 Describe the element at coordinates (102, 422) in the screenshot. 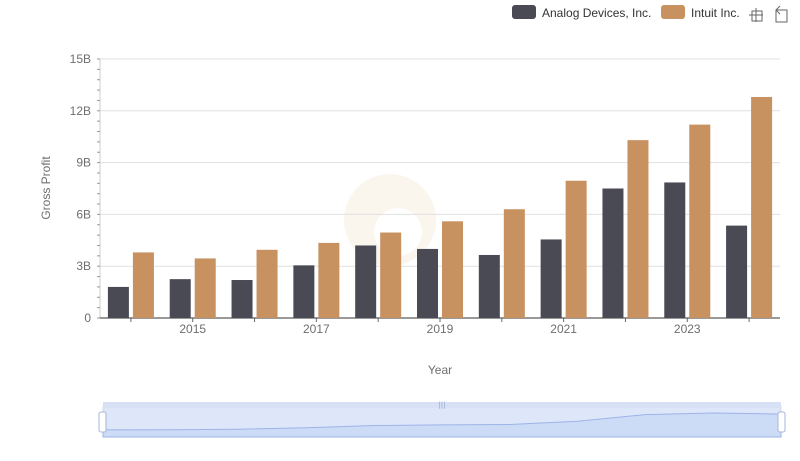

I see `data-zoom-handle-left` at that location.